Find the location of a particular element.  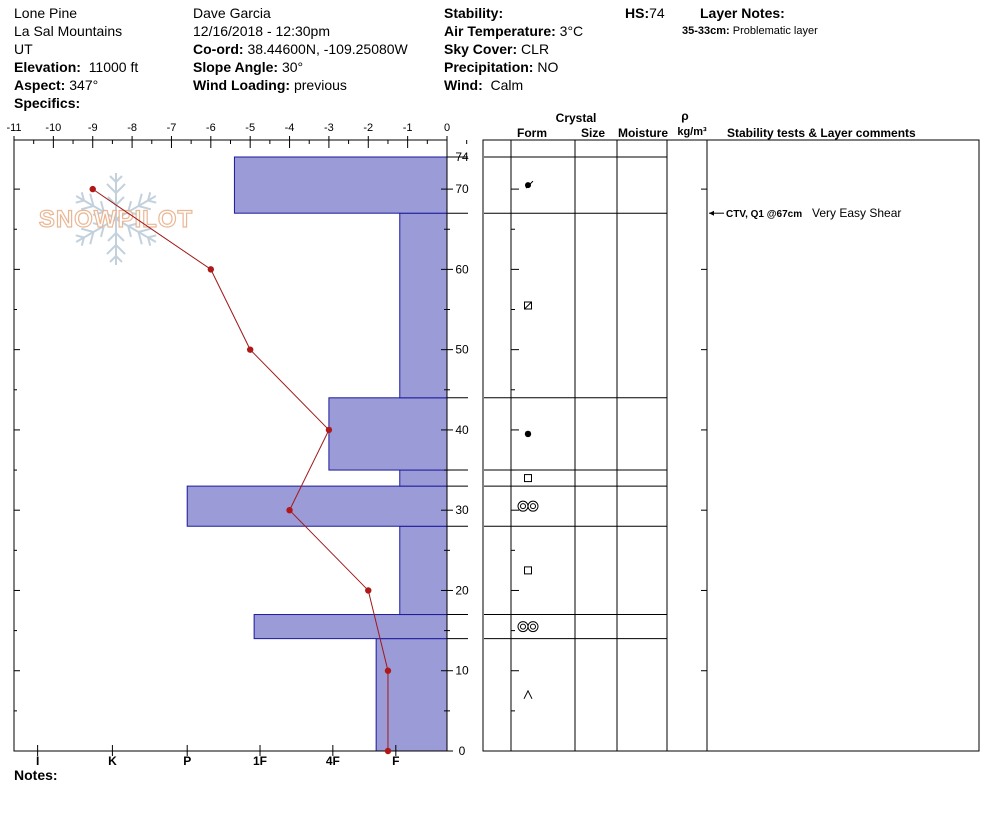

wind-loading-value: previous is located at coordinates (320, 85).